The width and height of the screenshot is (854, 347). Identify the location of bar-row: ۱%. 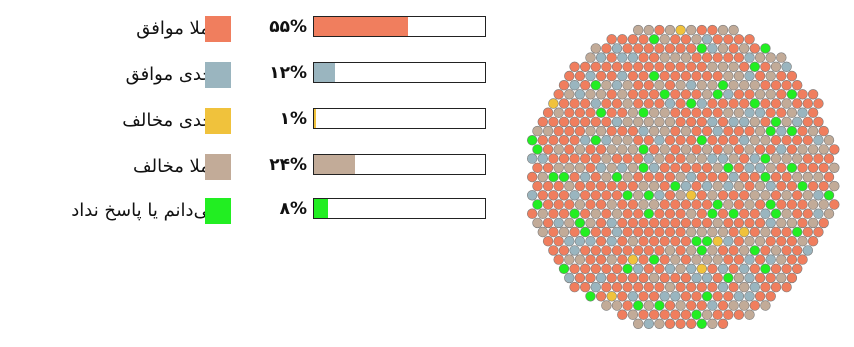
(367, 120).